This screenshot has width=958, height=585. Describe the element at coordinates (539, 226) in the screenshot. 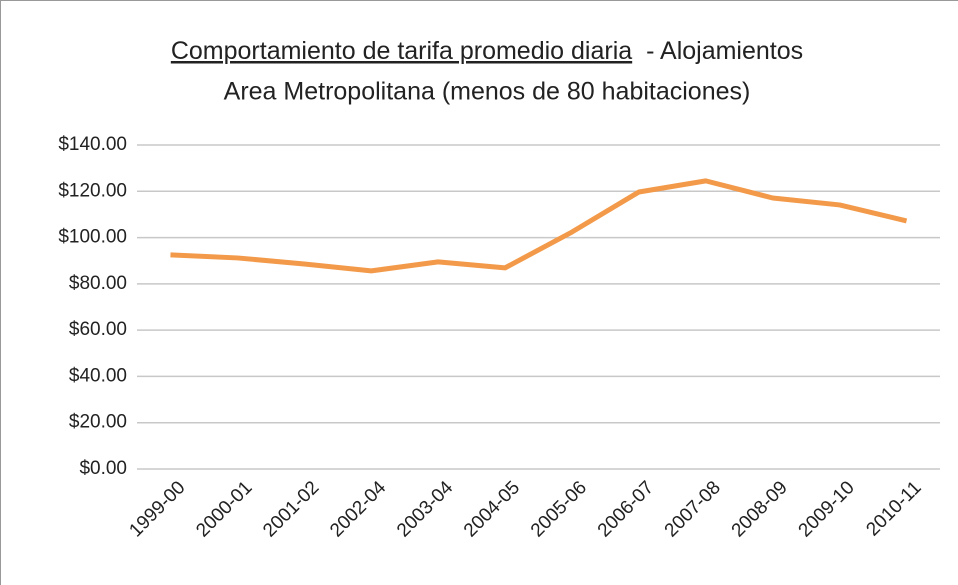

I see `line-series` at that location.